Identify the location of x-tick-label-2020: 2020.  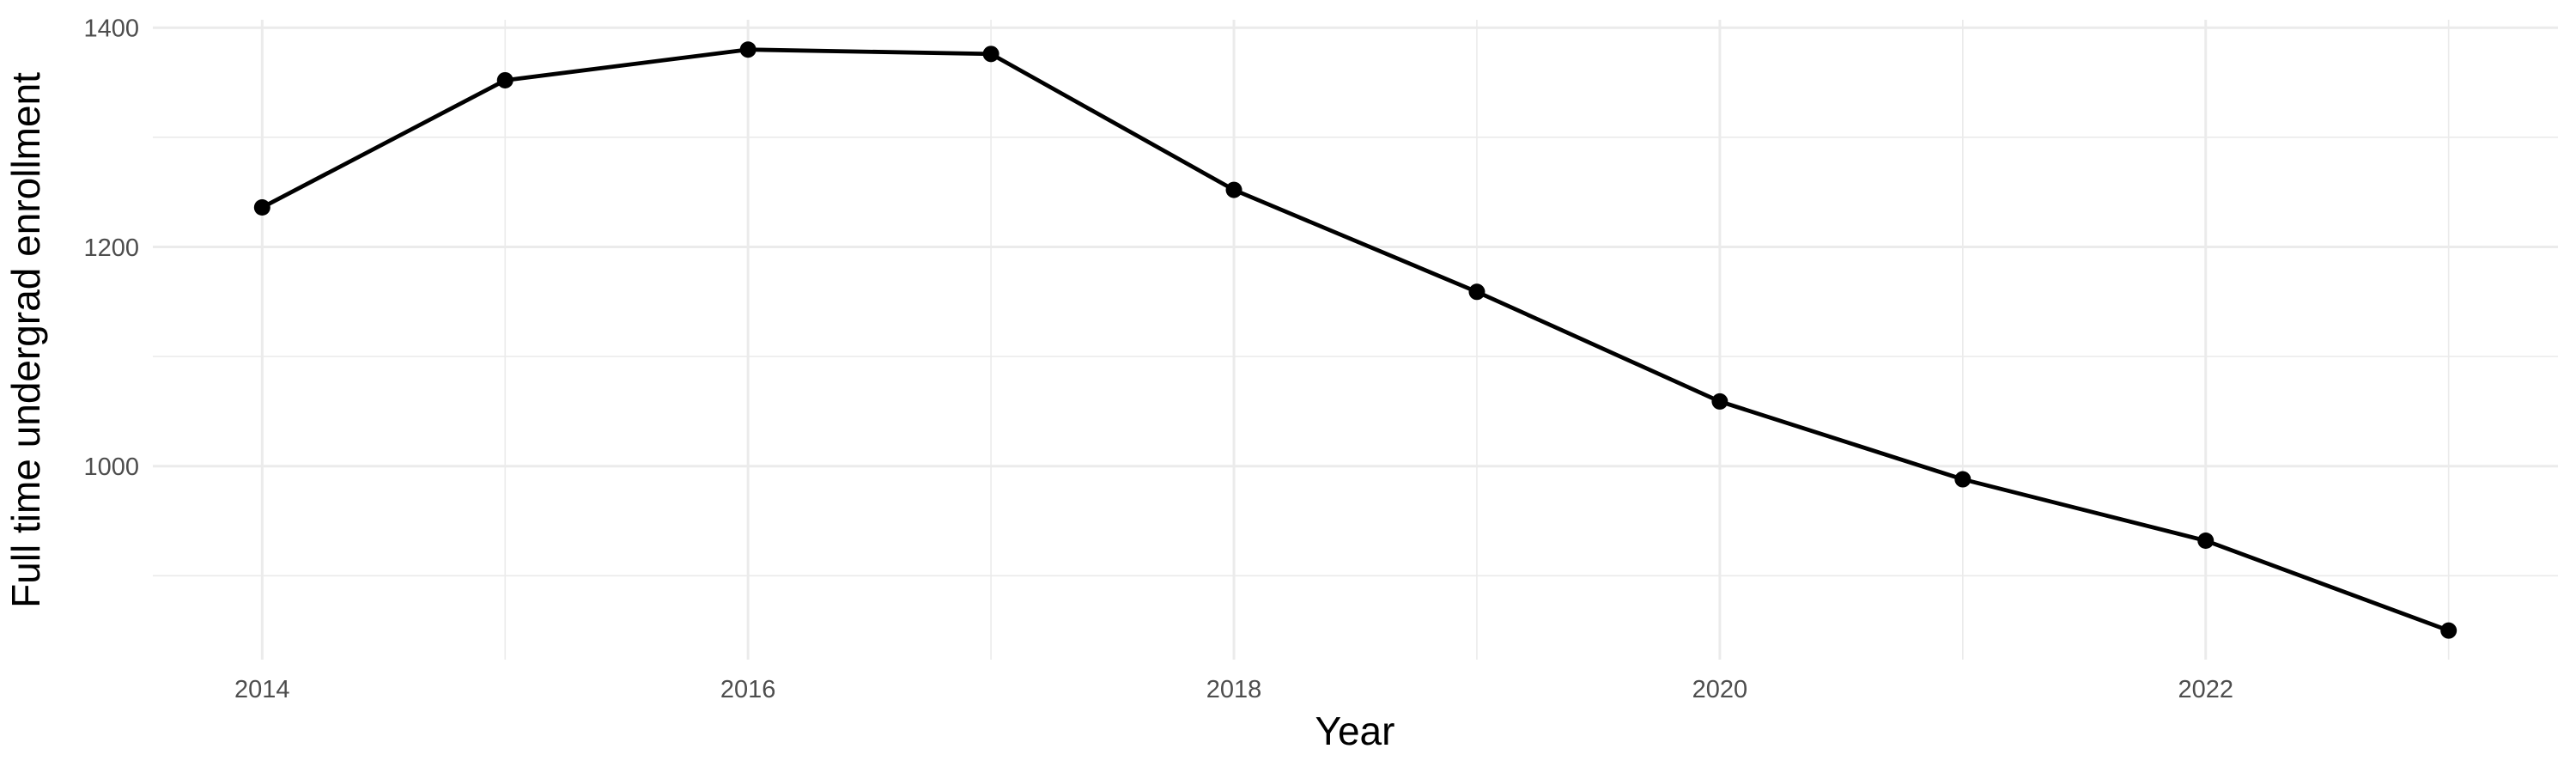
(1720, 689).